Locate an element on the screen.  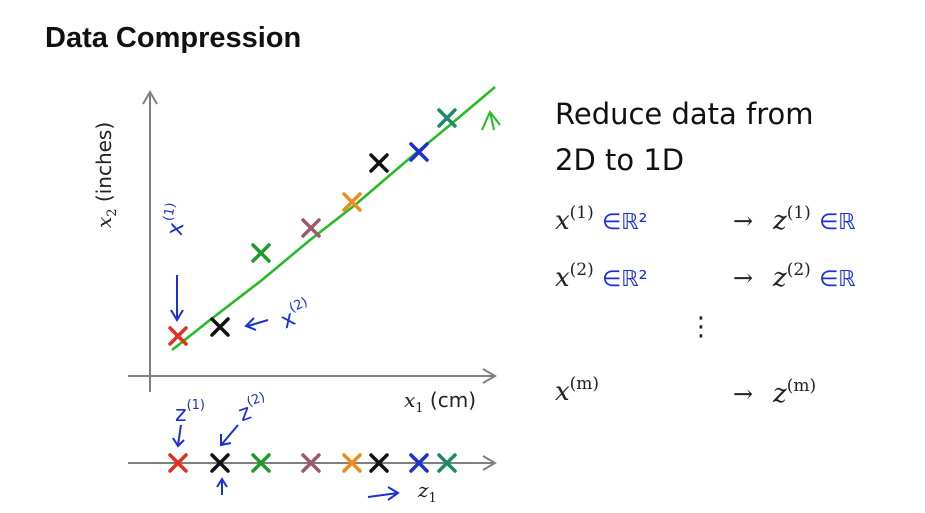
x-axis-label: x1 (cm) is located at coordinates (440, 402).